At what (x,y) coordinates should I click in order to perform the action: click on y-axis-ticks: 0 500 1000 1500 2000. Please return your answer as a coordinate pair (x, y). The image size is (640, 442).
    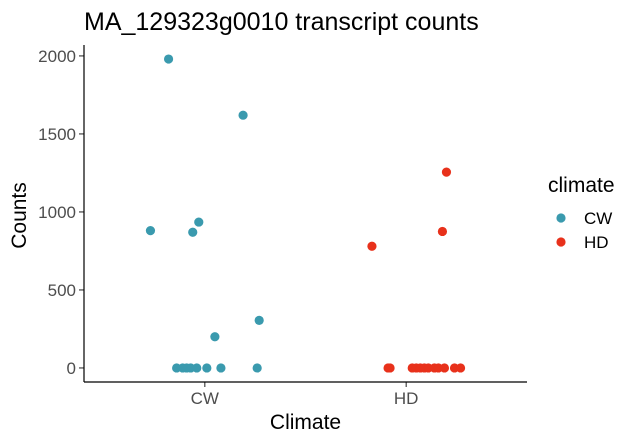
    Looking at the image, I should click on (61, 212).